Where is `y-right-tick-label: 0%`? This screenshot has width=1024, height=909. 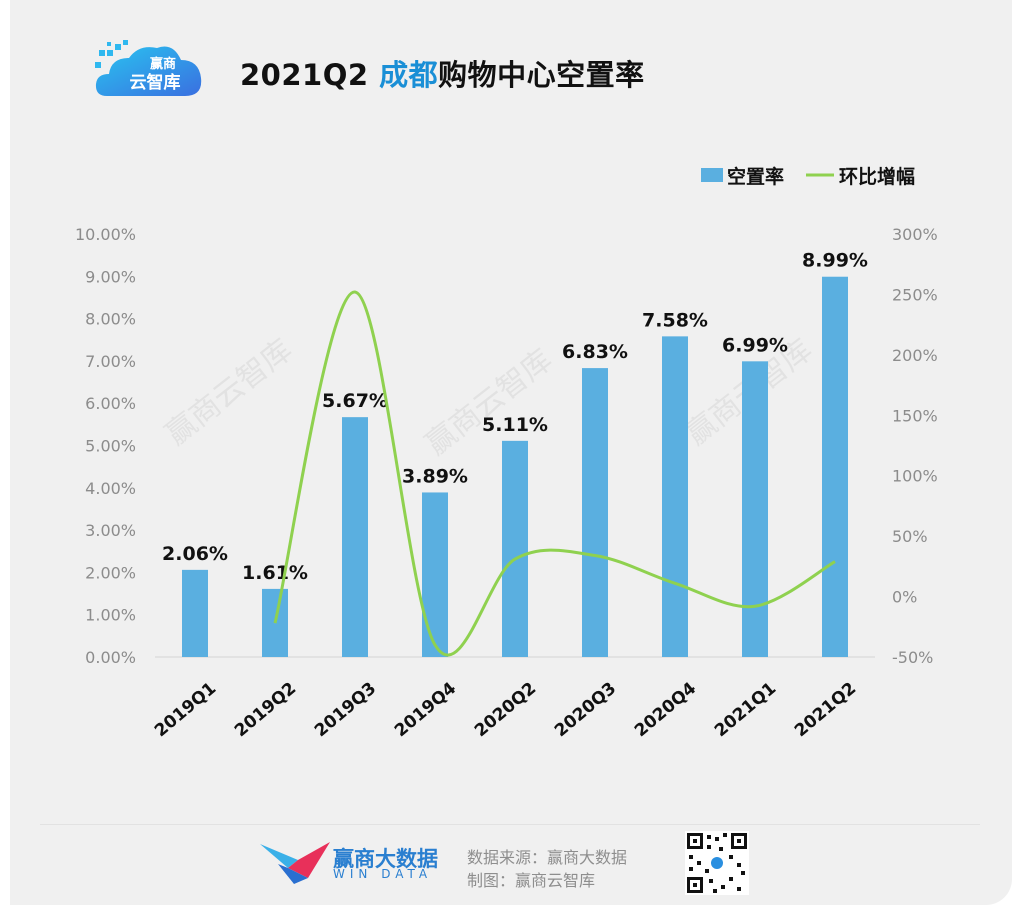
y-right-tick-label: 0% is located at coordinates (904, 597).